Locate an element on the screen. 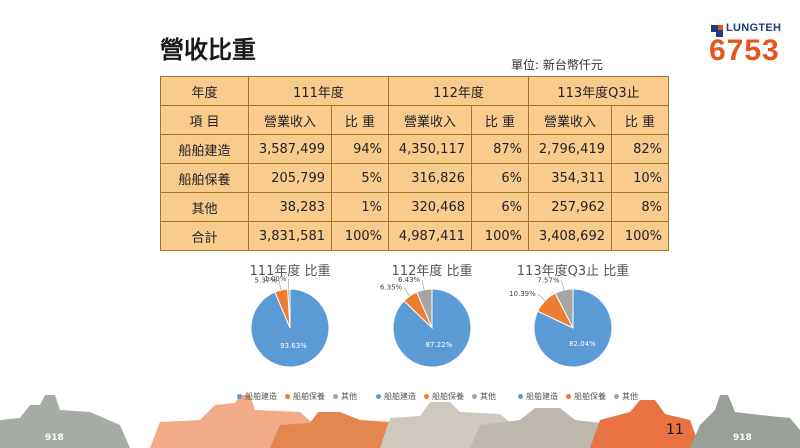 The width and height of the screenshot is (800, 448). table-header-row: 年度 111年度 112年度 113年度Q3止 is located at coordinates (414, 91).